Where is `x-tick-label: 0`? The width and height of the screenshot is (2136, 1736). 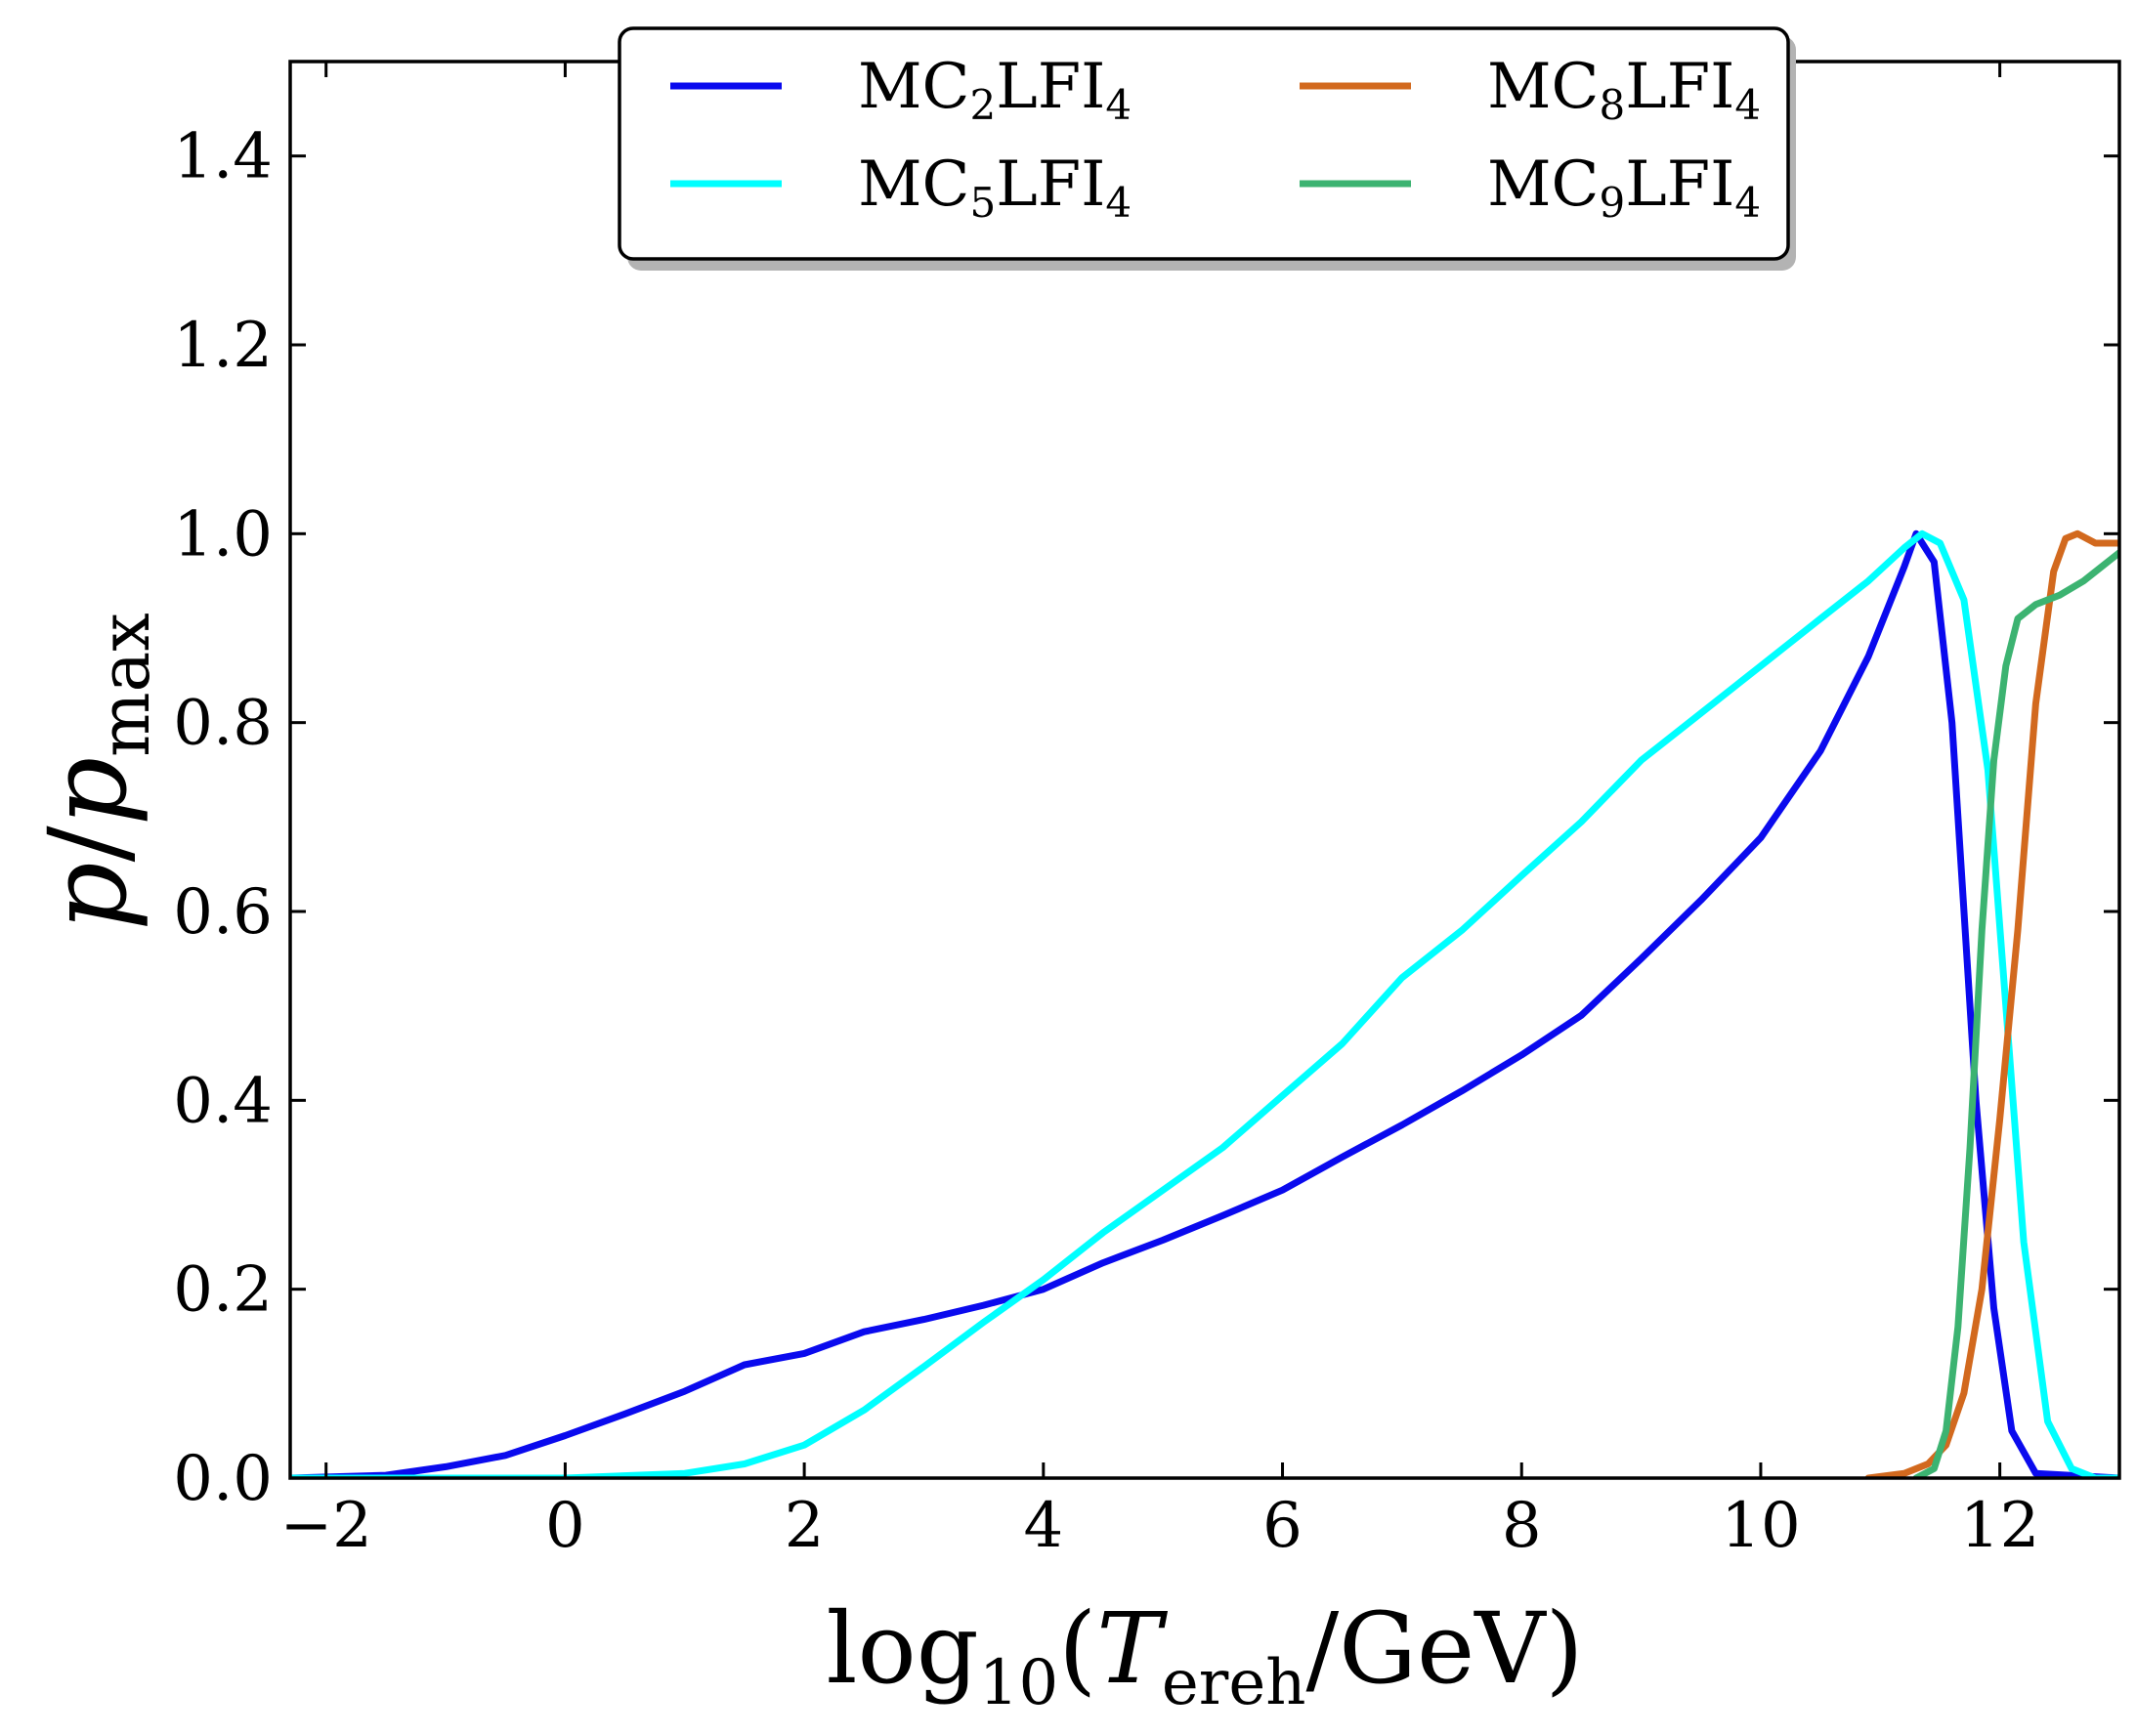
x-tick-label: 0 is located at coordinates (565, 1526).